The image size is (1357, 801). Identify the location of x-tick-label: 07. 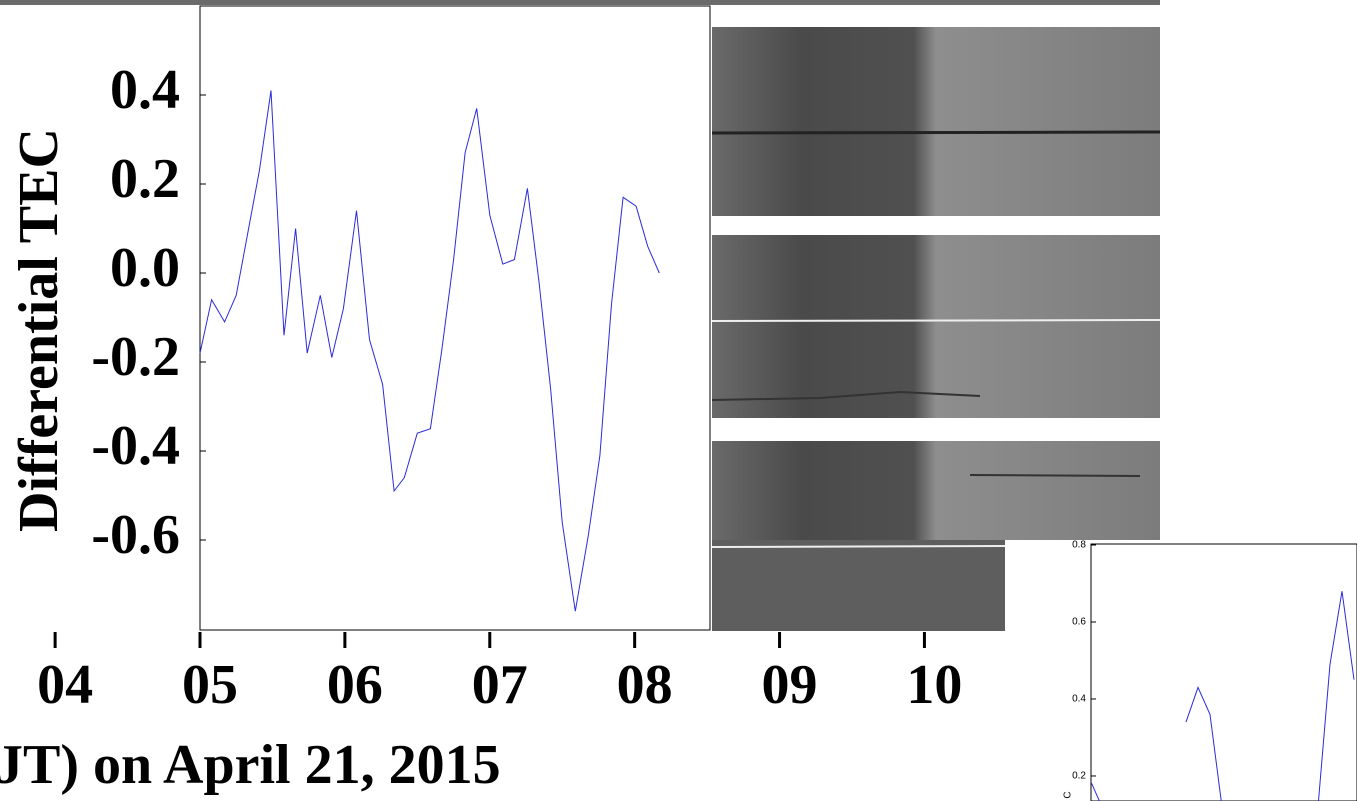
(500, 685).